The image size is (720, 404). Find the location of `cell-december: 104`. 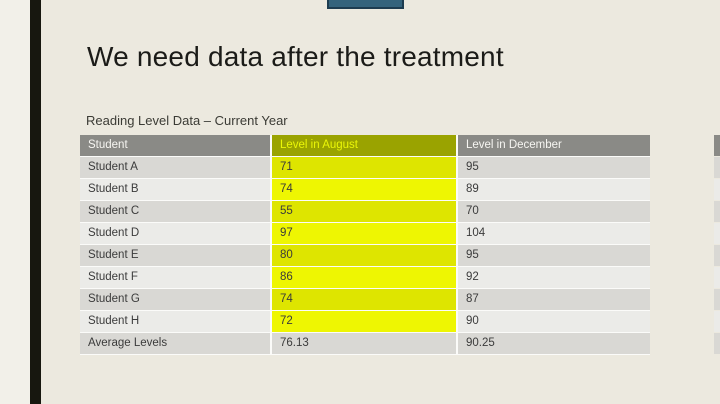

cell-december: 104 is located at coordinates (554, 233).